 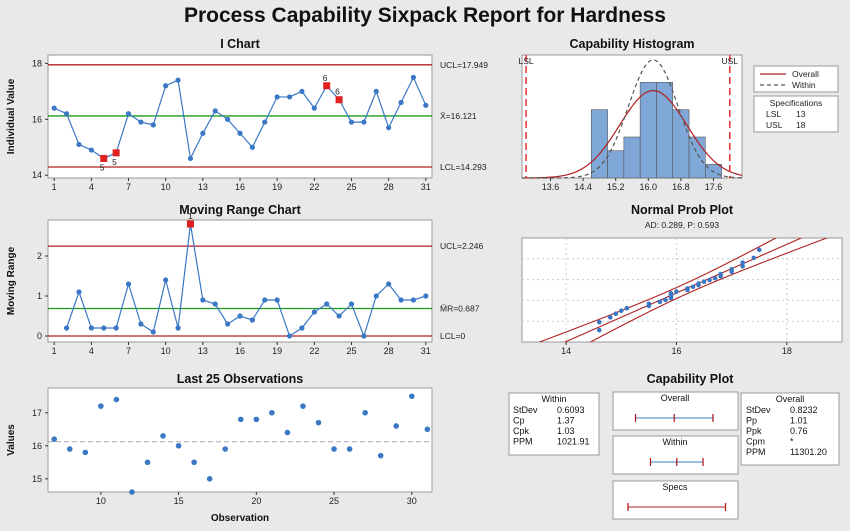 I want to click on last25-title: Last 25 Observations, so click(x=240, y=379).